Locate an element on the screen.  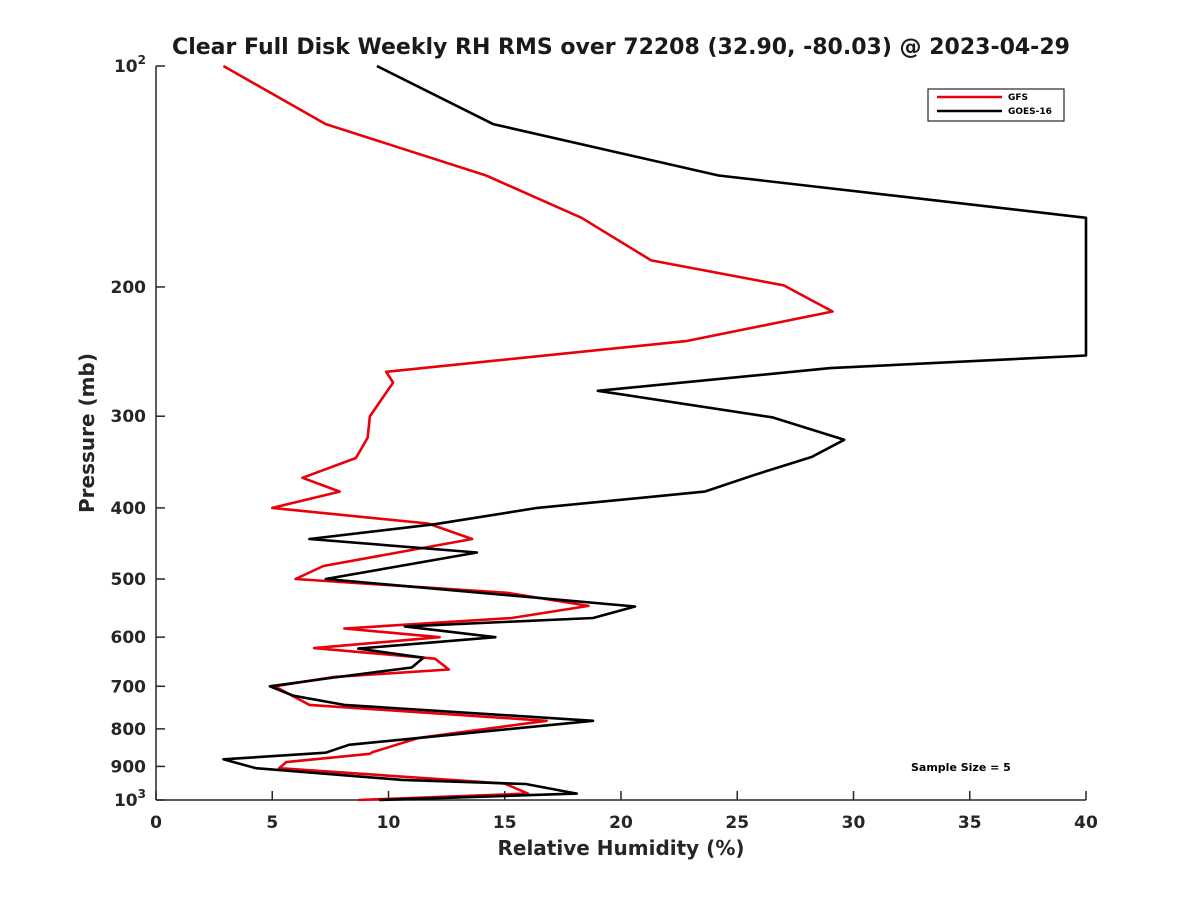
x-ticks: 0 5 10 15 20 25 30 35 40 is located at coordinates (624, 812).